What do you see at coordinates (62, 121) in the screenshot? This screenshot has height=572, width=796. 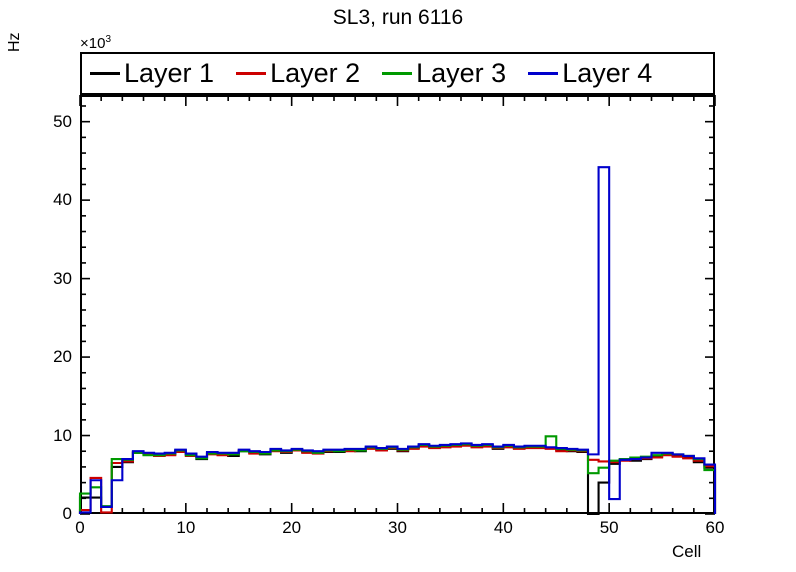 I see `y-tick-label: 50` at bounding box center [62, 121].